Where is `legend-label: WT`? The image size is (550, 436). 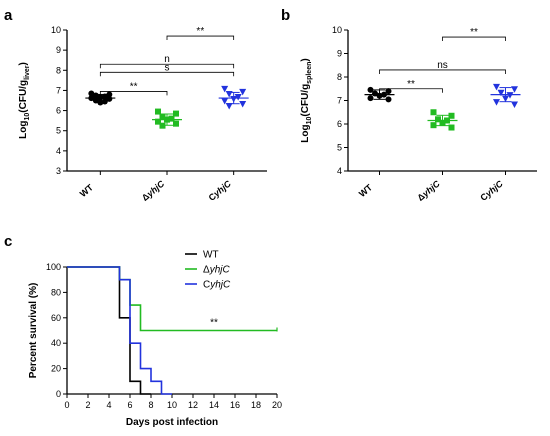
legend-label: WT is located at coordinates (211, 255).